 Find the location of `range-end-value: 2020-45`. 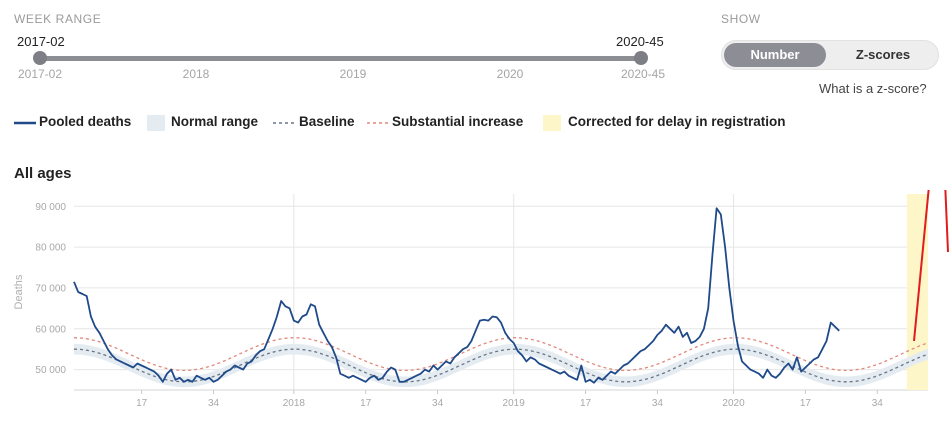

range-end-value: 2020-45 is located at coordinates (640, 41).